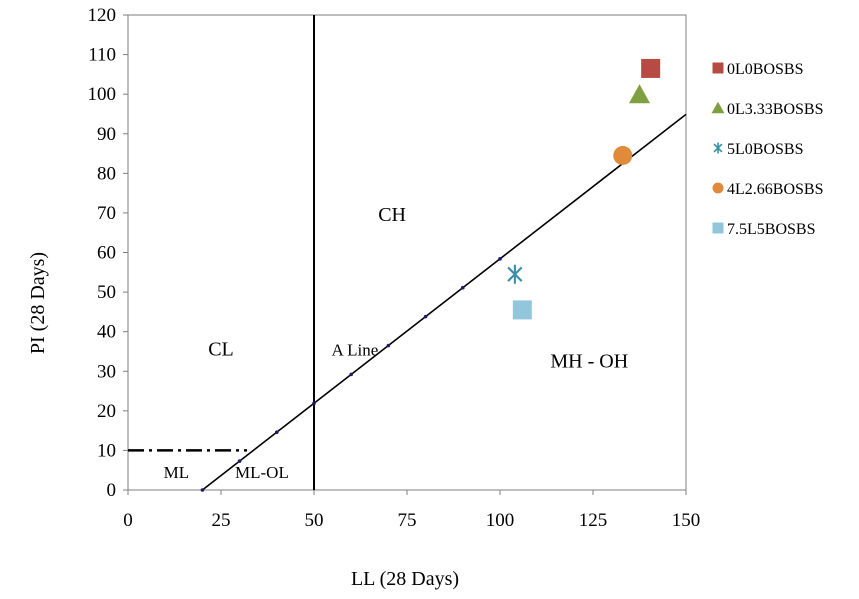  I want to click on data-point-7-5l5bosbs, so click(522, 310).